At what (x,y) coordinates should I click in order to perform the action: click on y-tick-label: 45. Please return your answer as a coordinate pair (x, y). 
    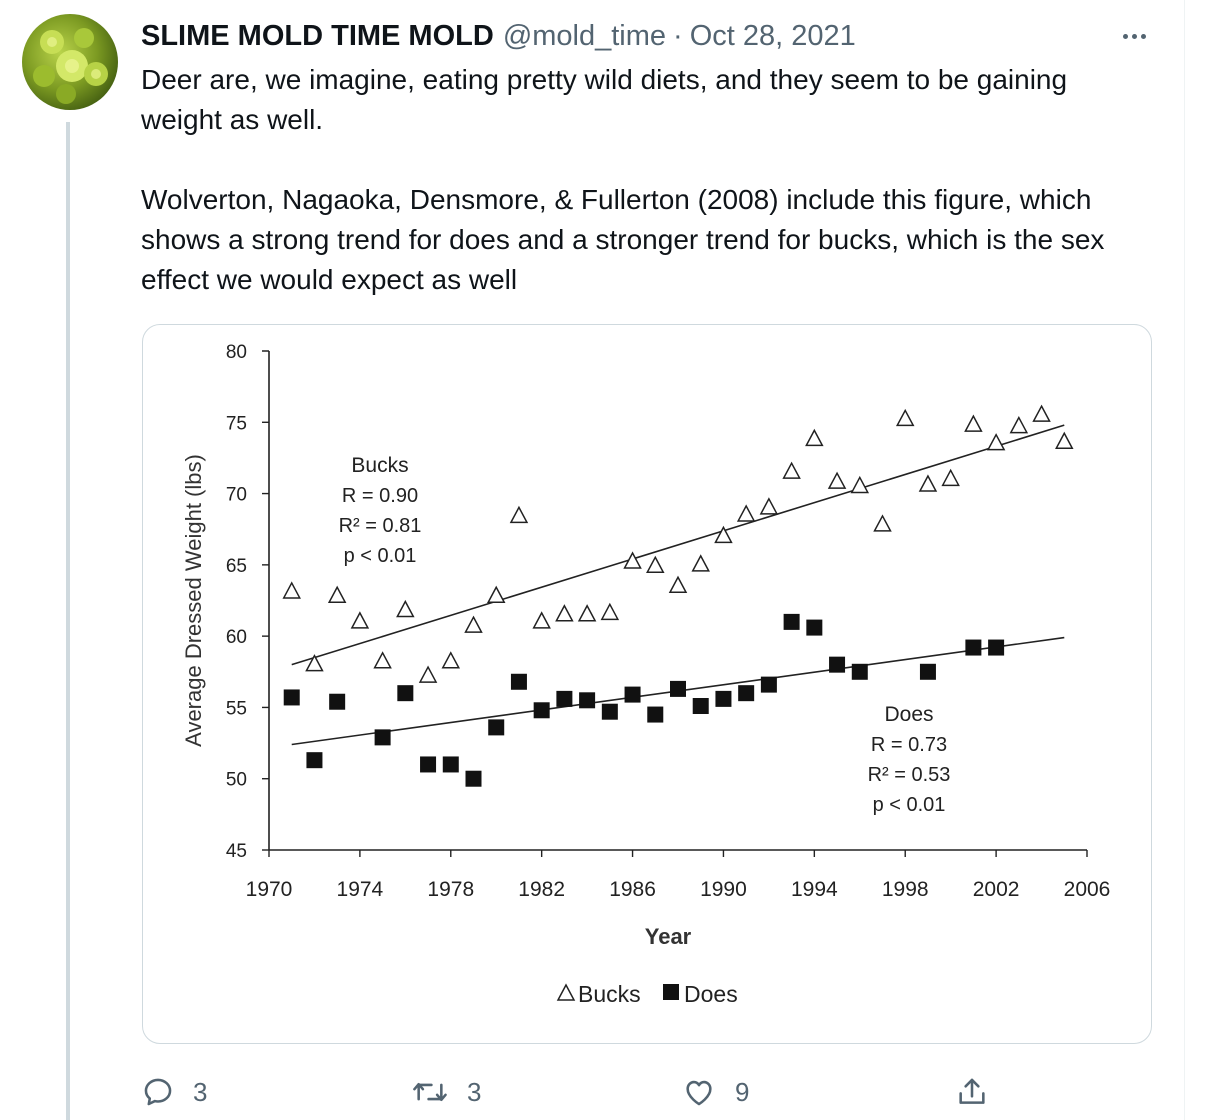
    Looking at the image, I should click on (236, 851).